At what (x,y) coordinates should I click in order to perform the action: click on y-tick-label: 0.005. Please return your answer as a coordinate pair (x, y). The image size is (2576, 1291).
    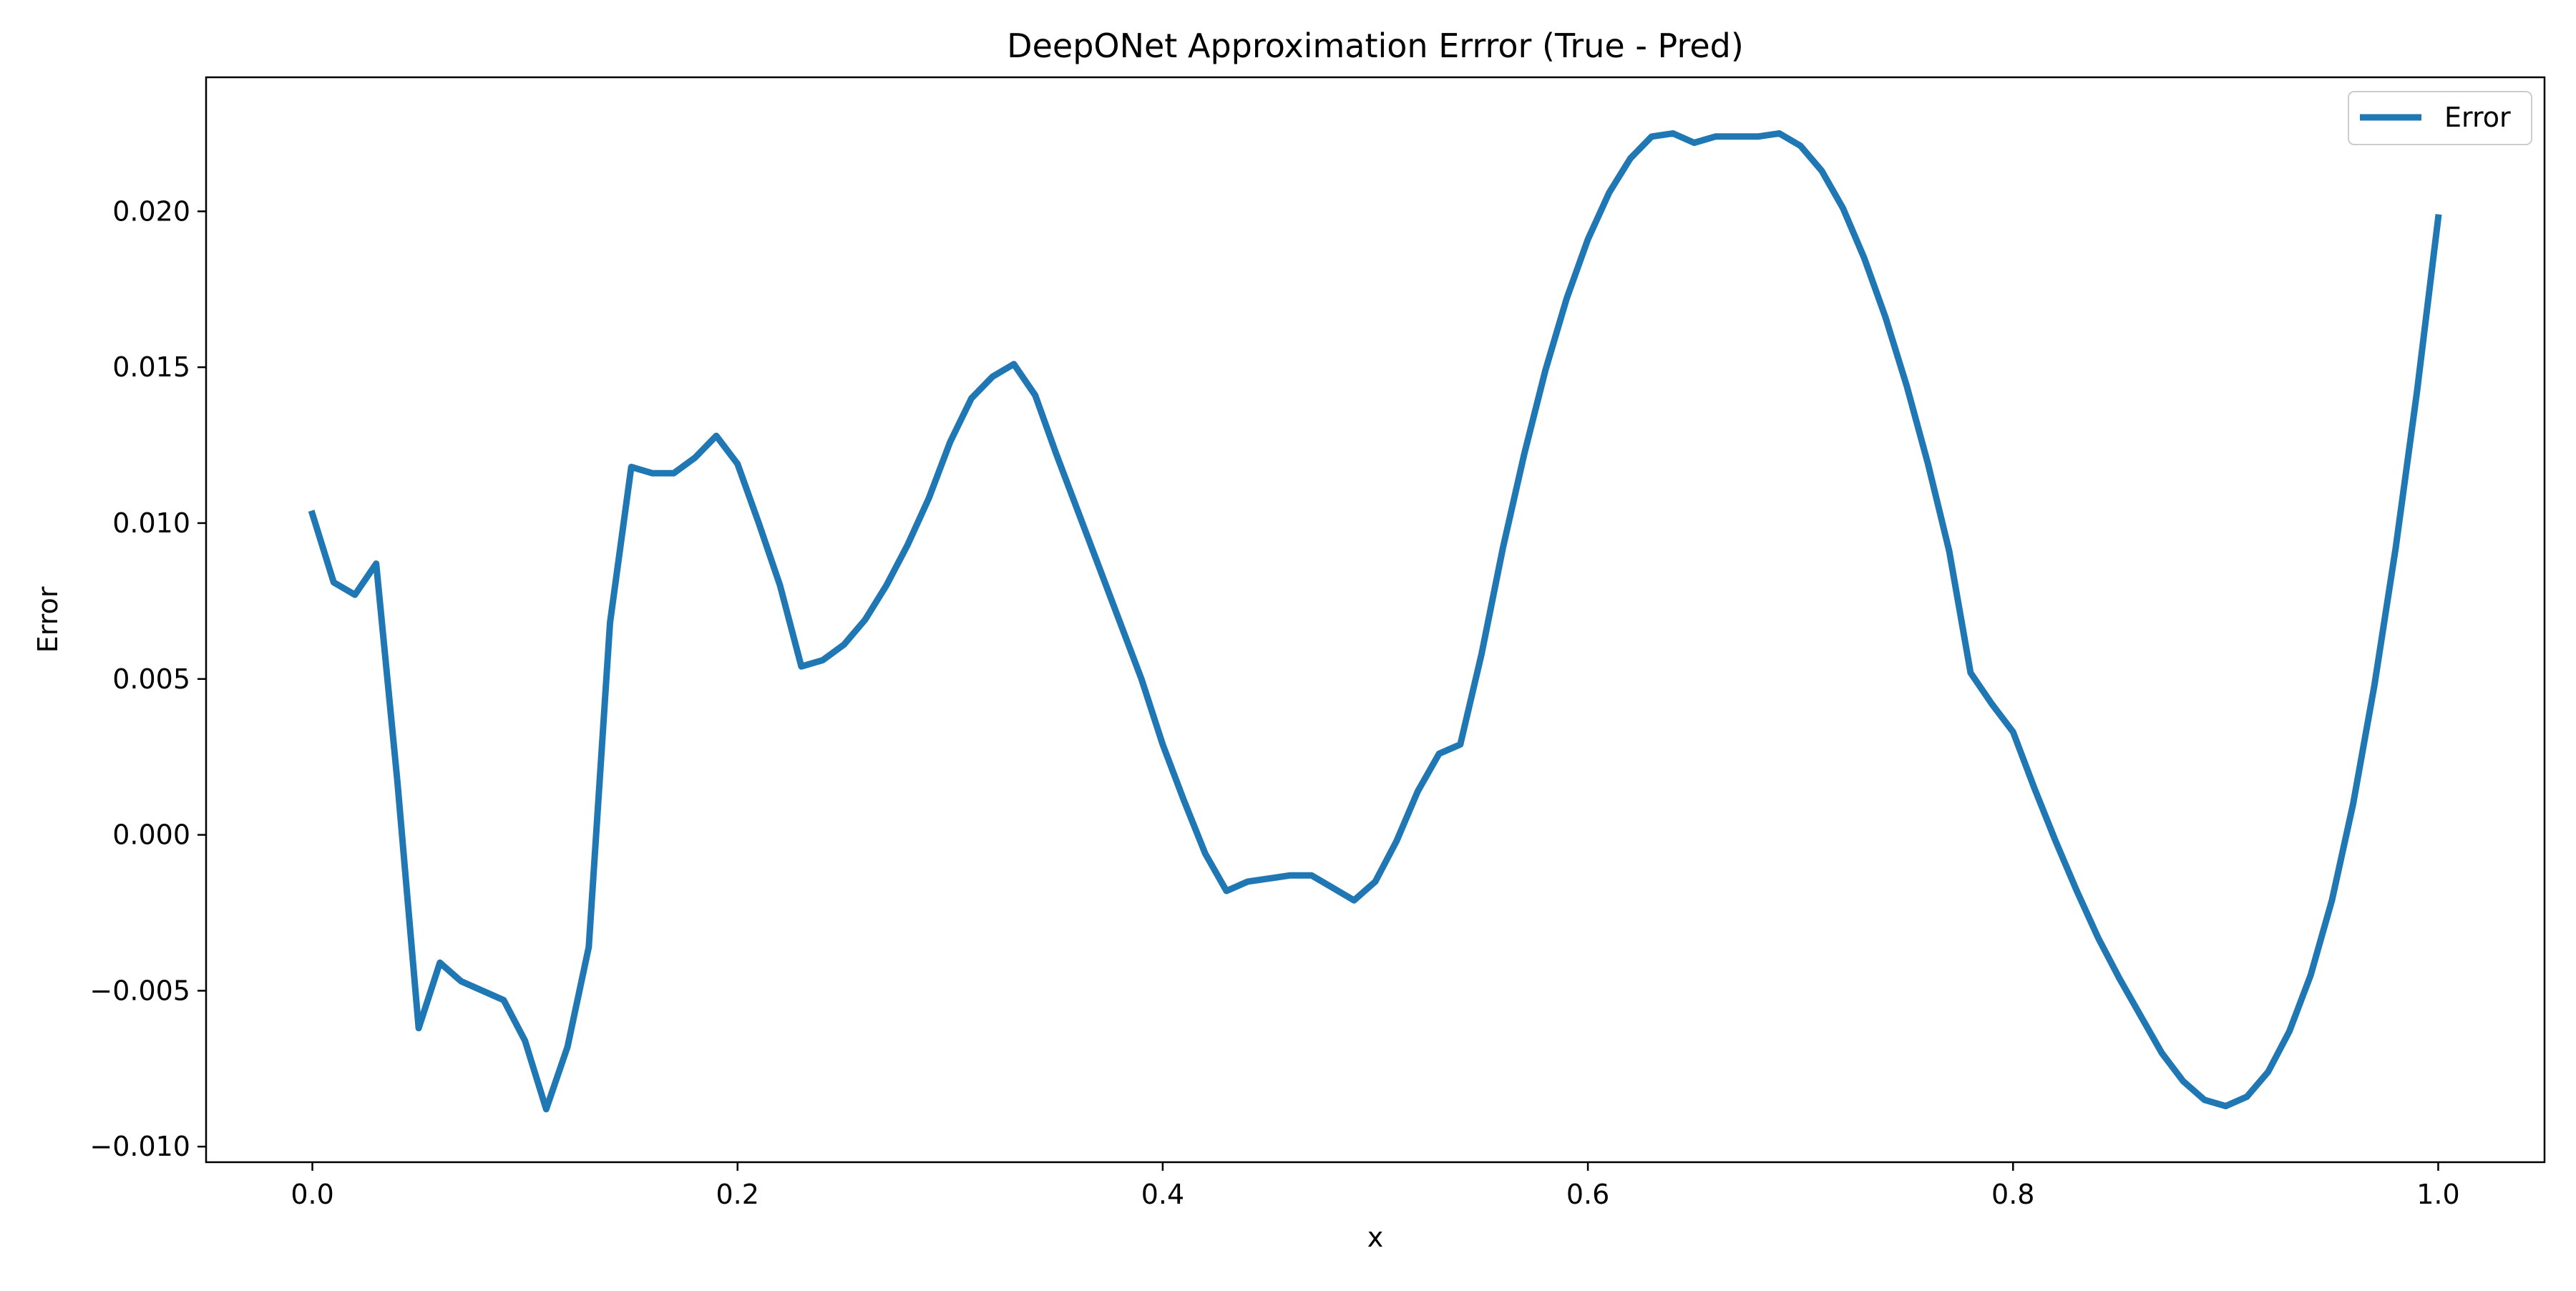
    Looking at the image, I should click on (151, 679).